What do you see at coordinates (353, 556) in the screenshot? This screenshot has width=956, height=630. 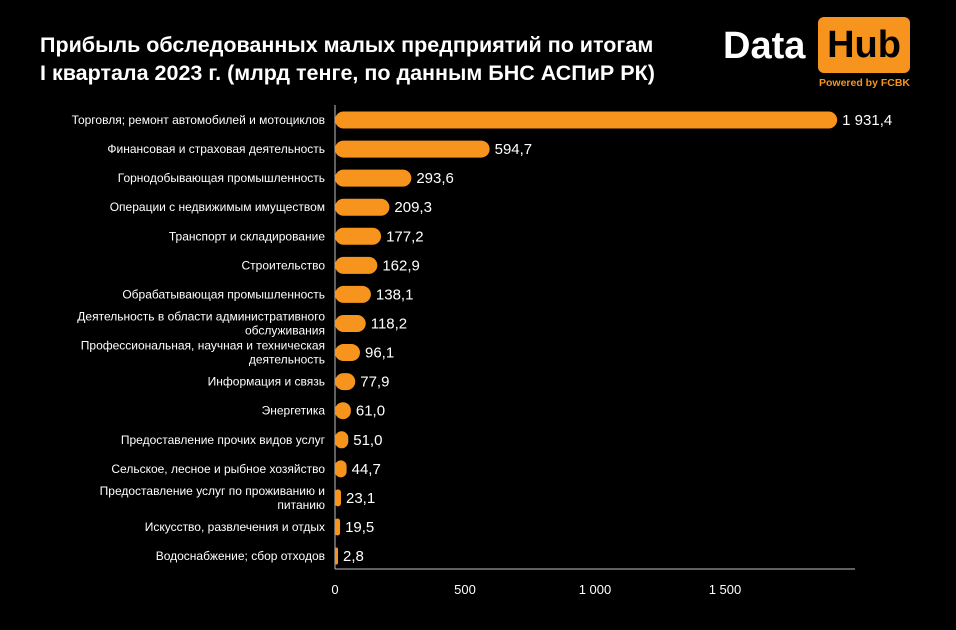 I see `data-label: 2,8` at bounding box center [353, 556].